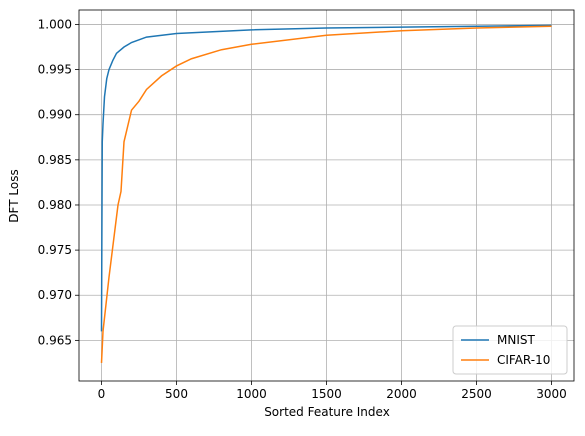  I want to click on y-axis-label: DFT Loss, so click(14, 195).